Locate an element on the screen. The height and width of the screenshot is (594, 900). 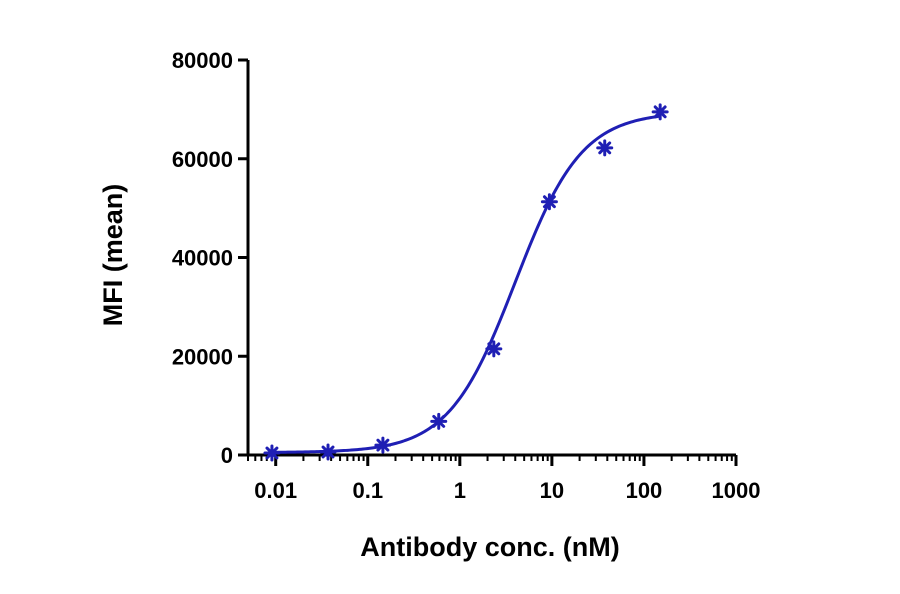
x-axis-title: Antibody conc. (nM) is located at coordinates (489, 547).